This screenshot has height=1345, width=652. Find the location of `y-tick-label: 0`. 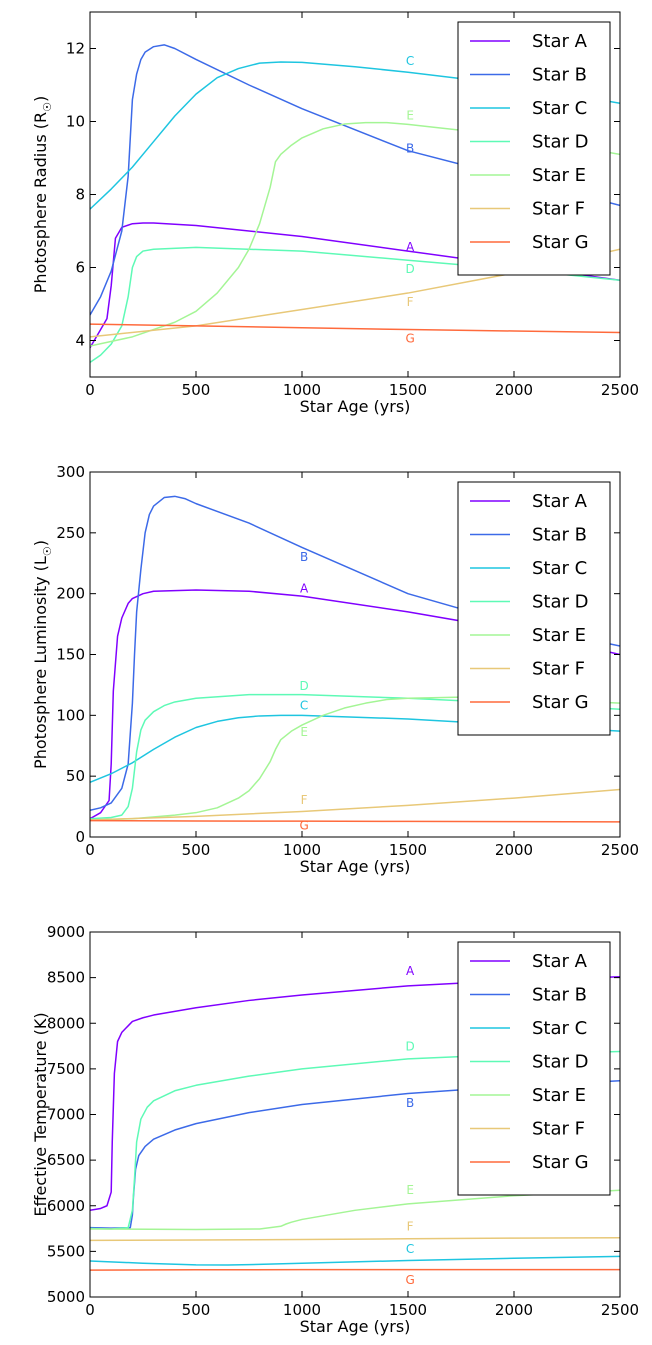

y-tick-label: 0 is located at coordinates (80, 837).